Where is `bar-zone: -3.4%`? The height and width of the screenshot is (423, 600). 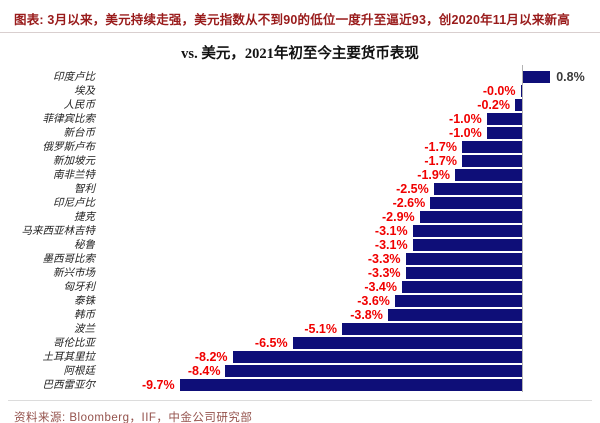
bar-zone: -3.4% is located at coordinates (347, 287).